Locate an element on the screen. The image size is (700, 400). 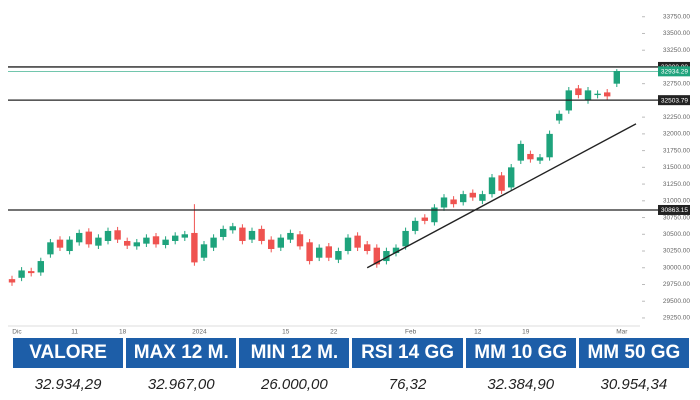
value-cell: 32.934,29 is located at coordinates (68, 384).